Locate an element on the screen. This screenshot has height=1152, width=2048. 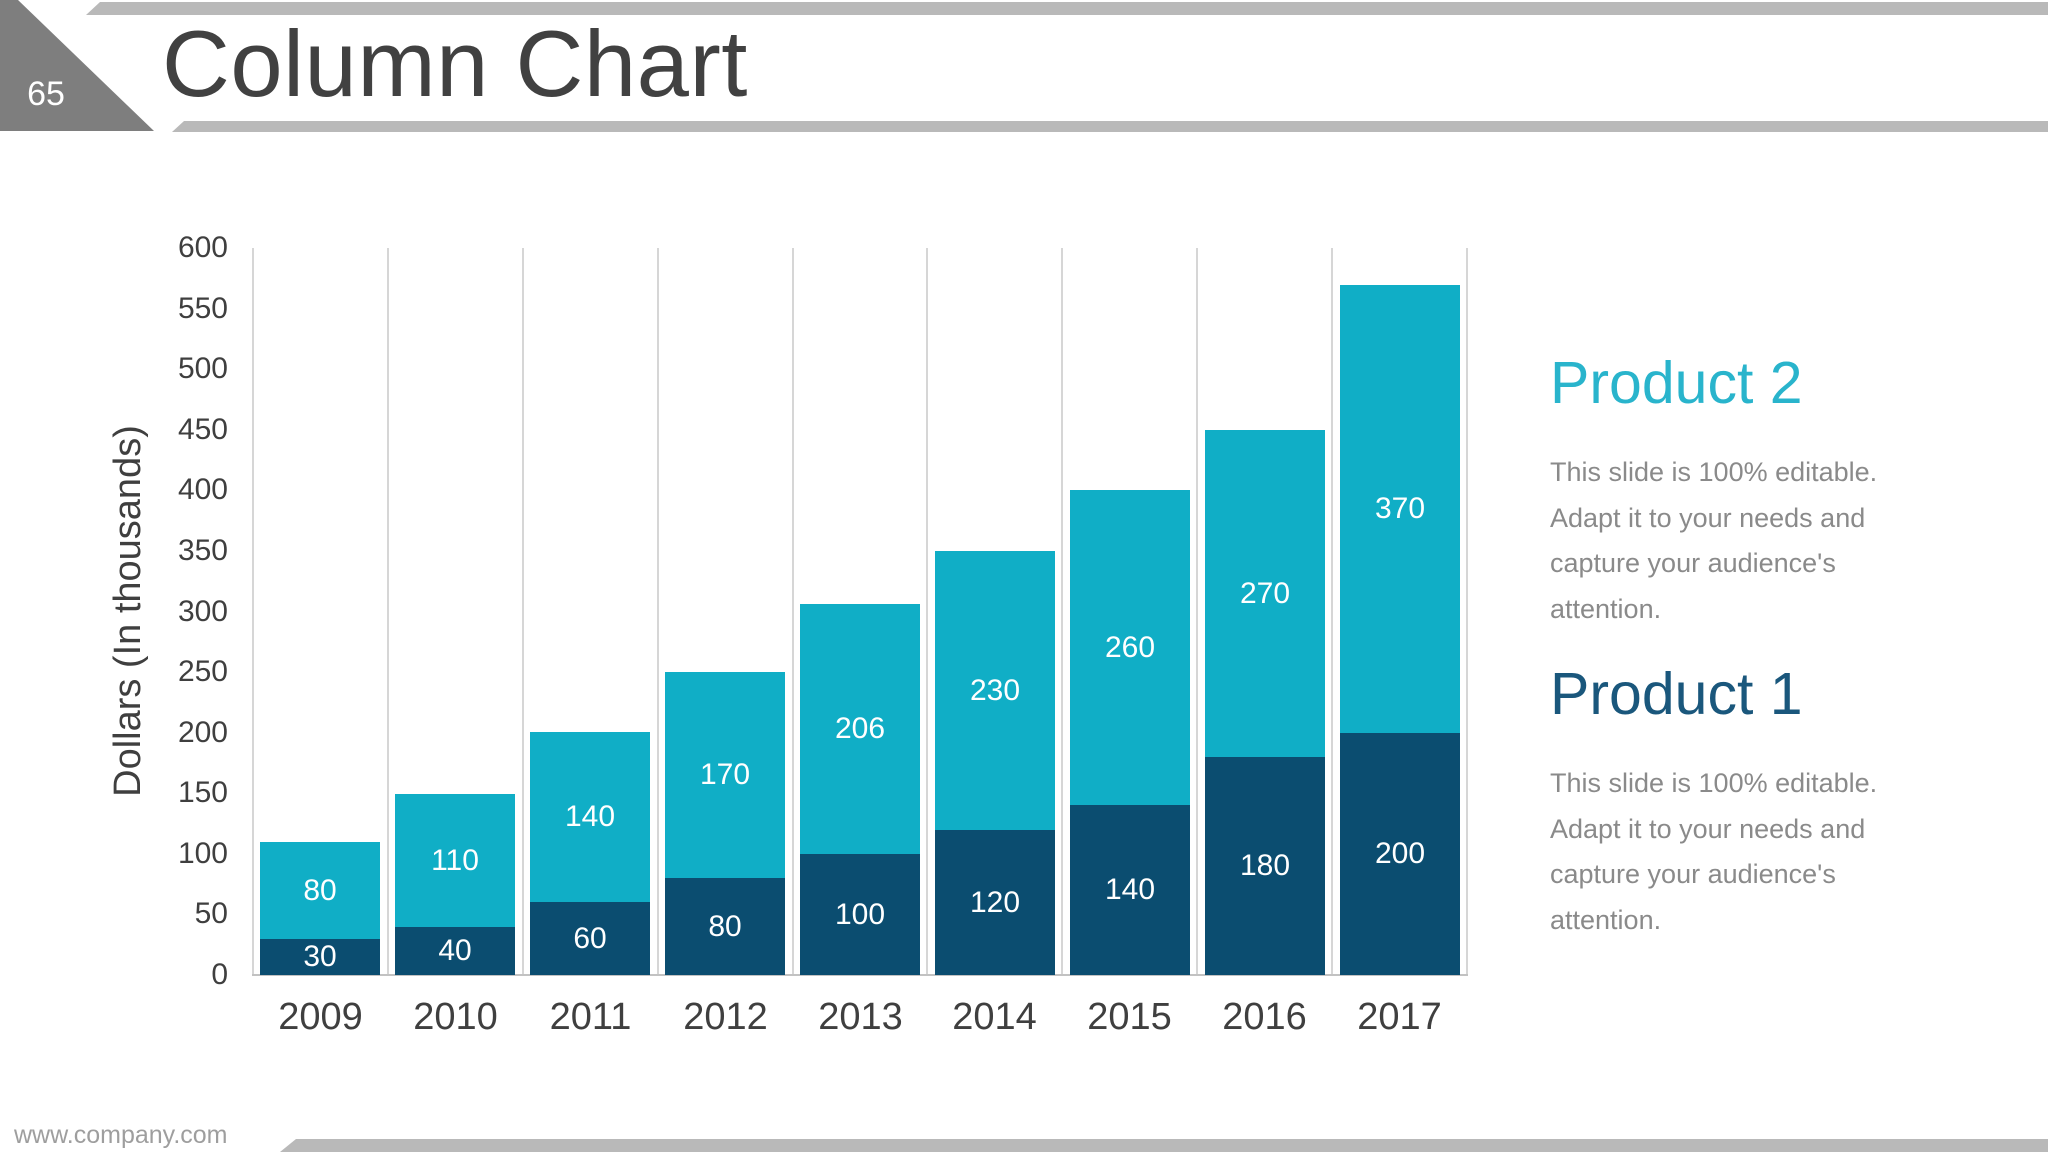
footer-url: www.company.com is located at coordinates (121, 1135).